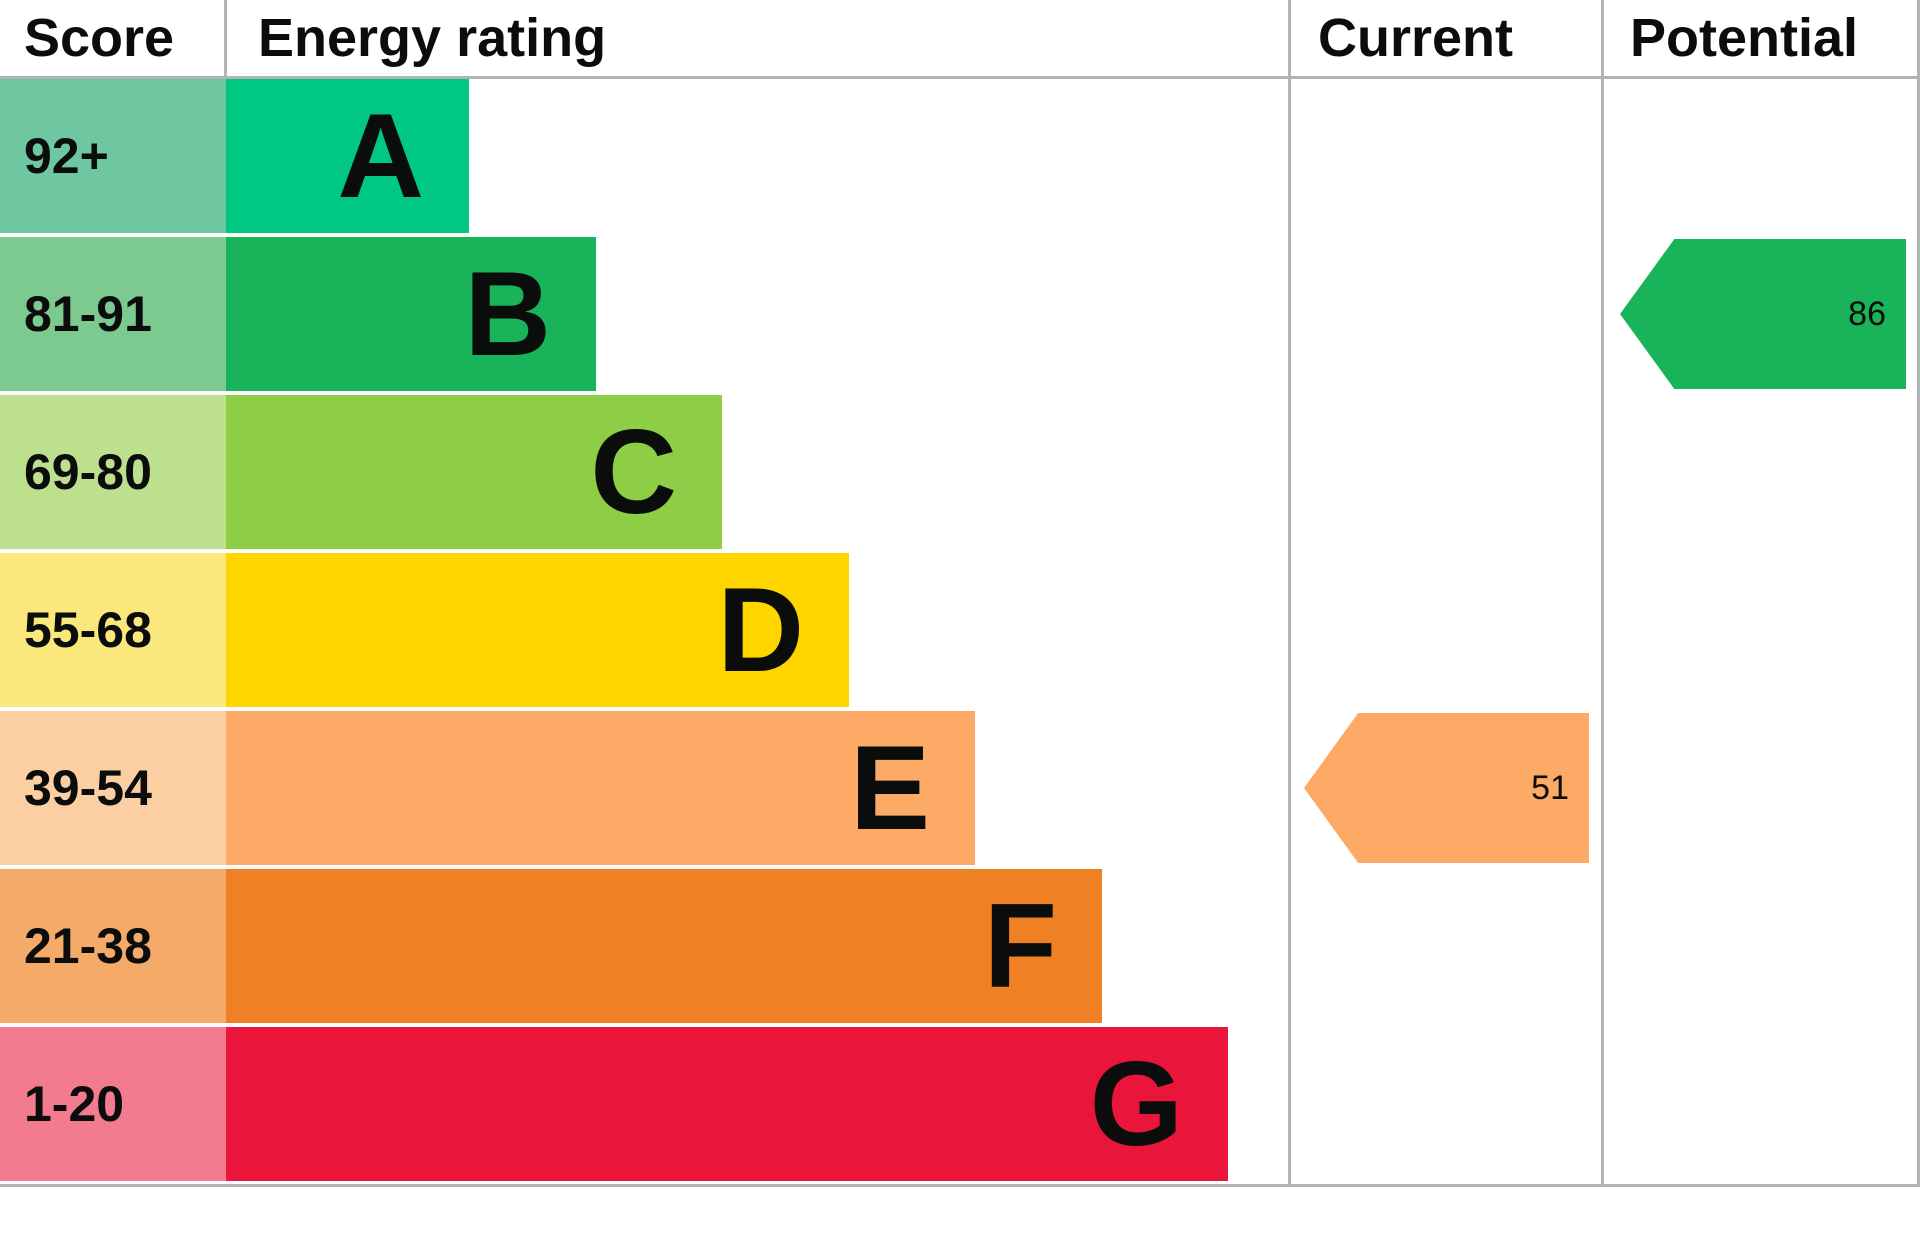 This screenshot has width=1920, height=1249. I want to click on divider-current-potential, so click(1602, 593).